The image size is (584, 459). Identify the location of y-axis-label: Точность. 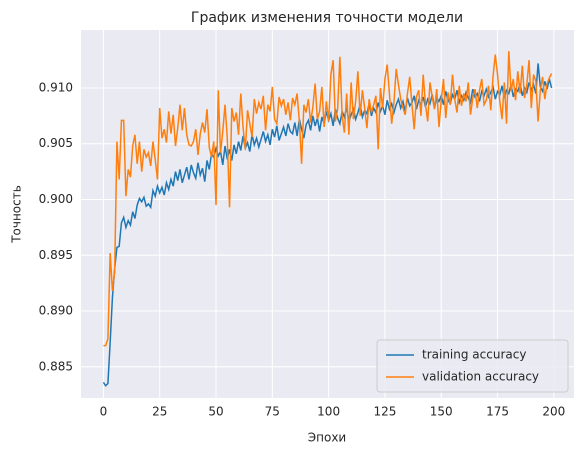
(17, 214).